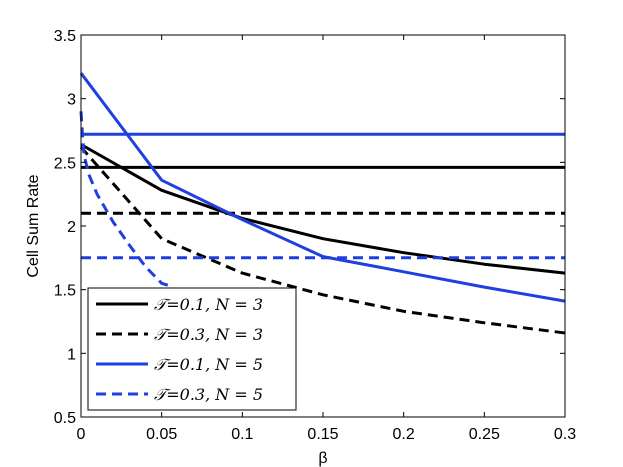  I want to click on y-tick-label: 2, so click(71, 227).